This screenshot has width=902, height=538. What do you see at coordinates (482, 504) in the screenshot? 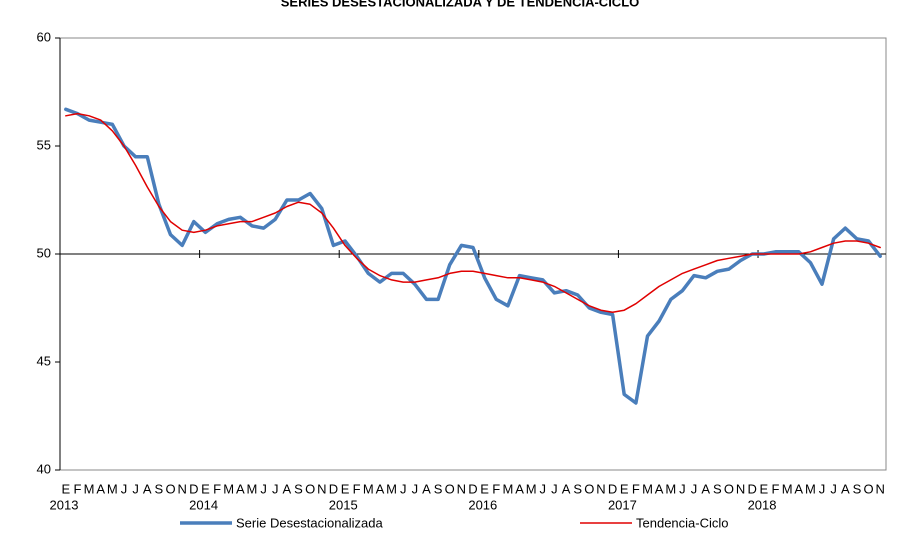
I see `year-label: 2016` at bounding box center [482, 504].